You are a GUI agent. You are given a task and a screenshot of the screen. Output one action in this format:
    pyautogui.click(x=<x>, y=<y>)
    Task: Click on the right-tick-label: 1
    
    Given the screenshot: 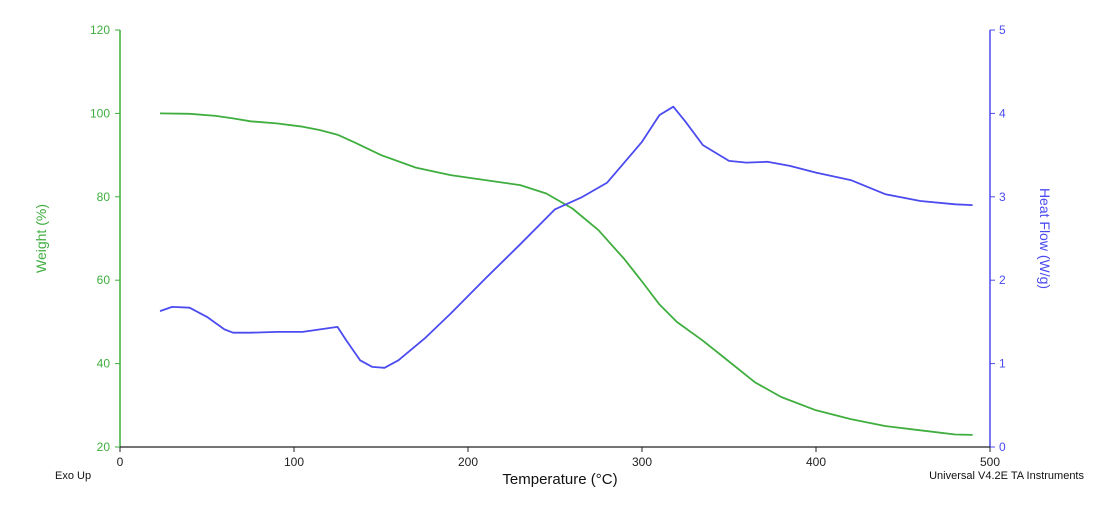 What is the action you would take?
    pyautogui.click(x=1002, y=364)
    